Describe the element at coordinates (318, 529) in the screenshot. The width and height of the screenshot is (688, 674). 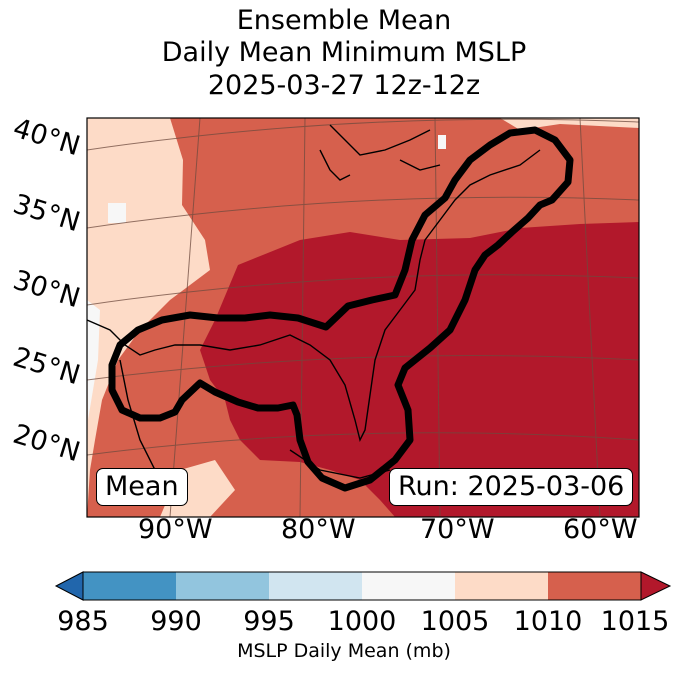
I see `lon-label-80w: 80°W` at that location.